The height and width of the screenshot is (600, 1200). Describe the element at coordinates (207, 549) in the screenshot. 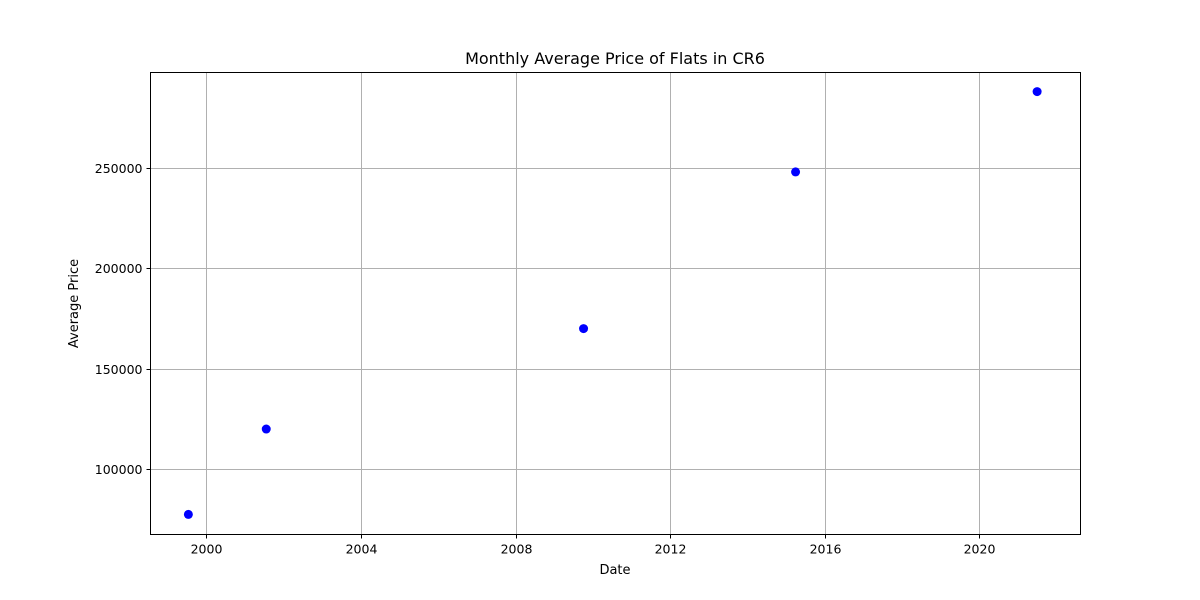

I see `x-tick-label: 2000` at that location.